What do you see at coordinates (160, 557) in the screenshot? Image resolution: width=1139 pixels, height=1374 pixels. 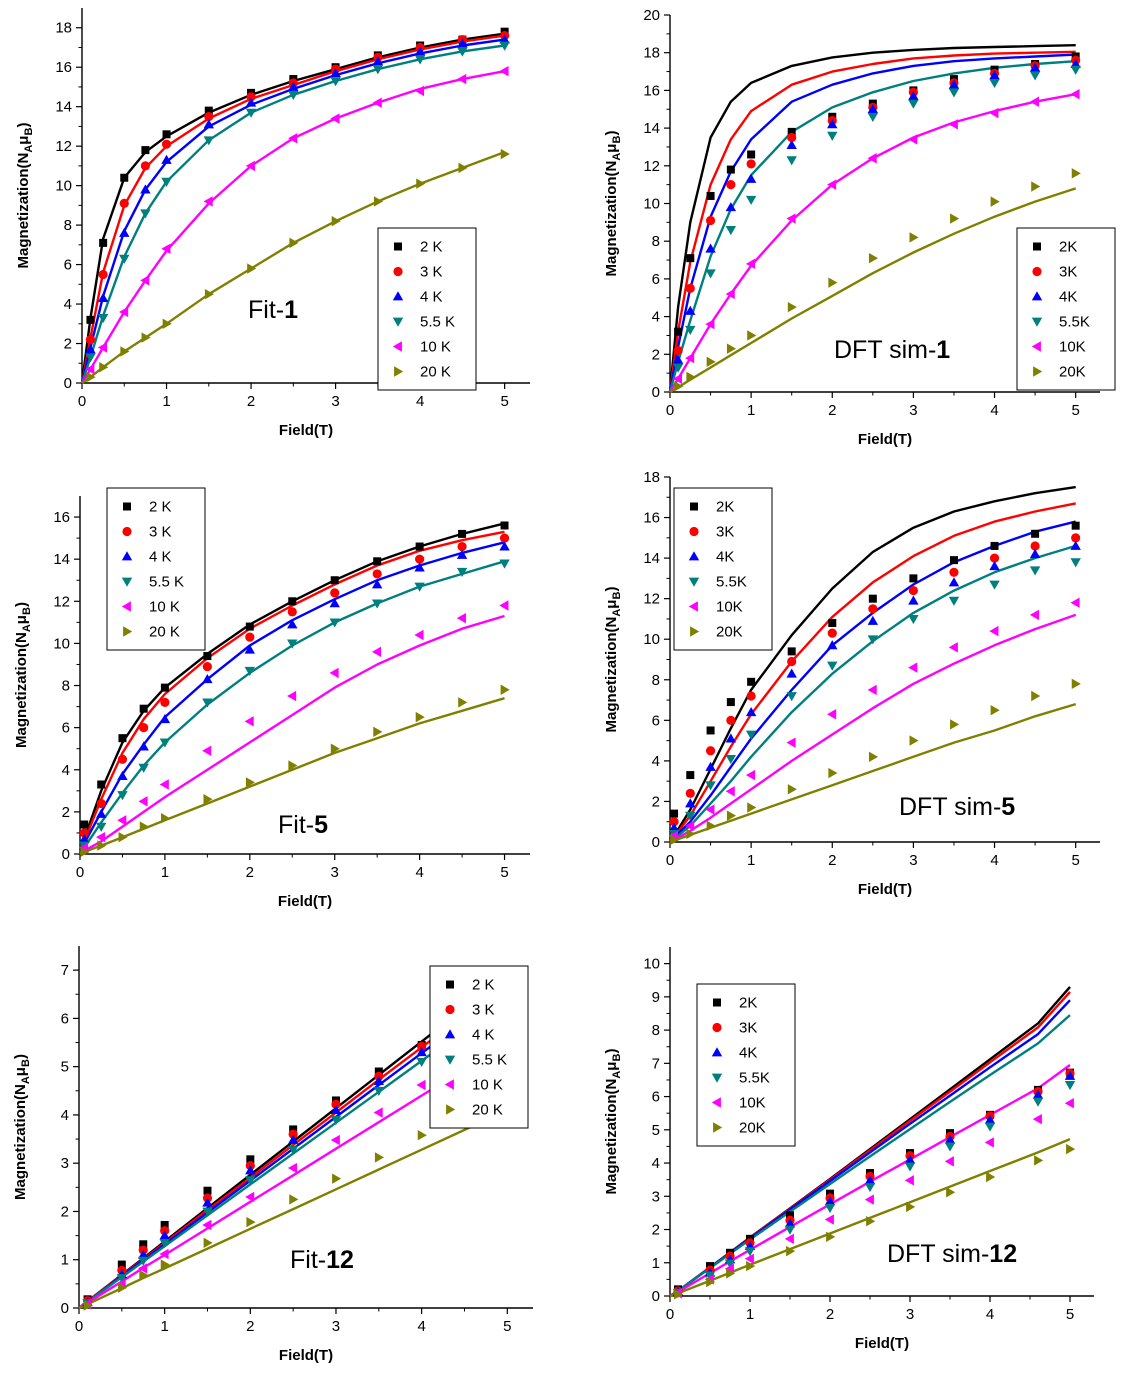 I see `legend-label: 4 K` at bounding box center [160, 557].